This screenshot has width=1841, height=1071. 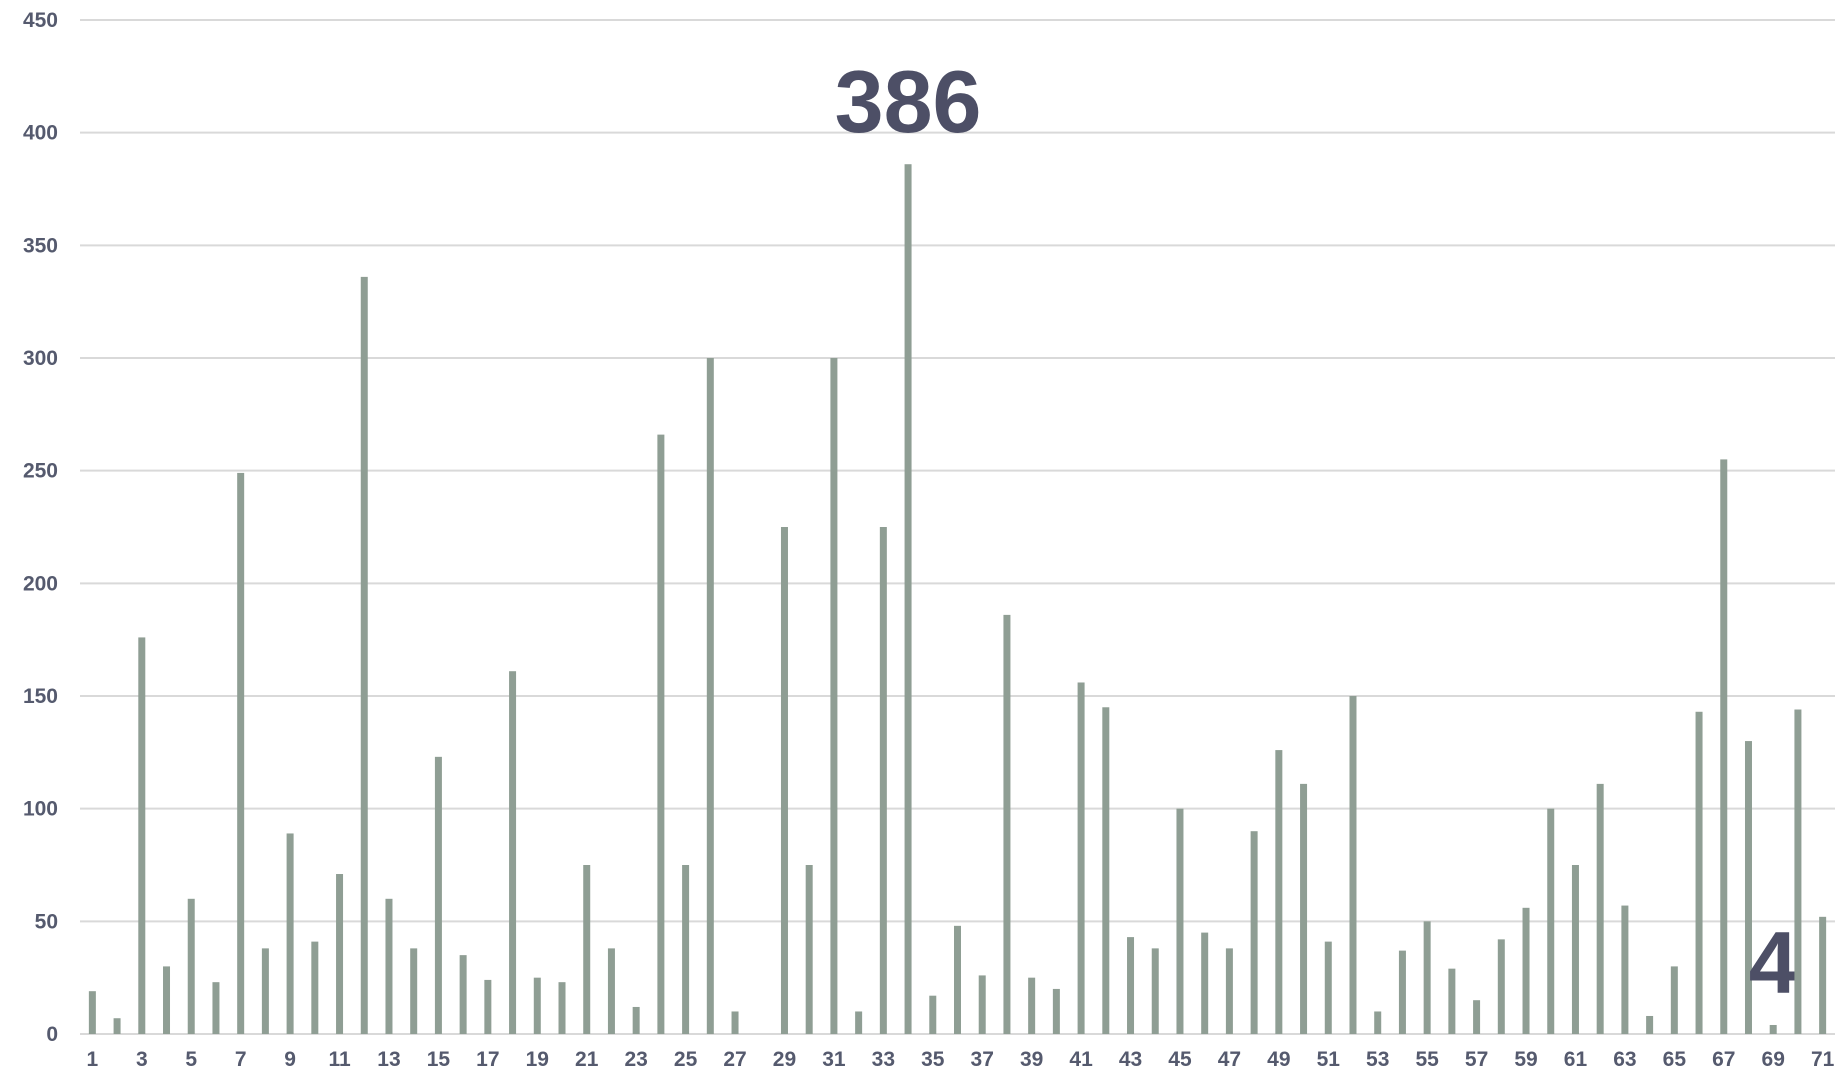 I want to click on x-tick-label: 63, so click(x=1624, y=1059).